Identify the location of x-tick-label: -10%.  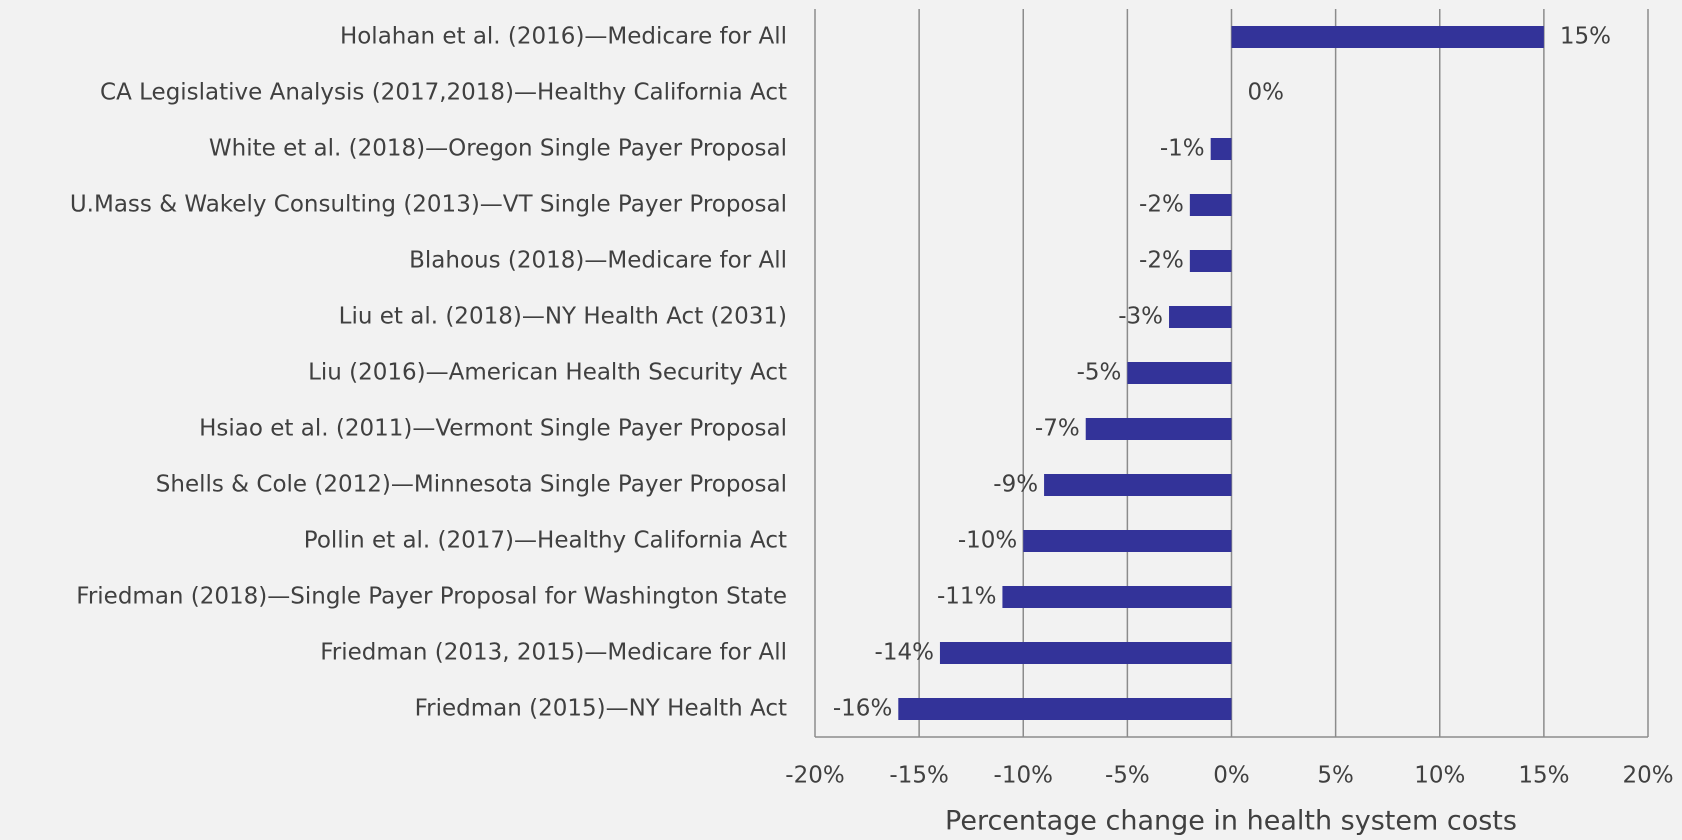
(1023, 776).